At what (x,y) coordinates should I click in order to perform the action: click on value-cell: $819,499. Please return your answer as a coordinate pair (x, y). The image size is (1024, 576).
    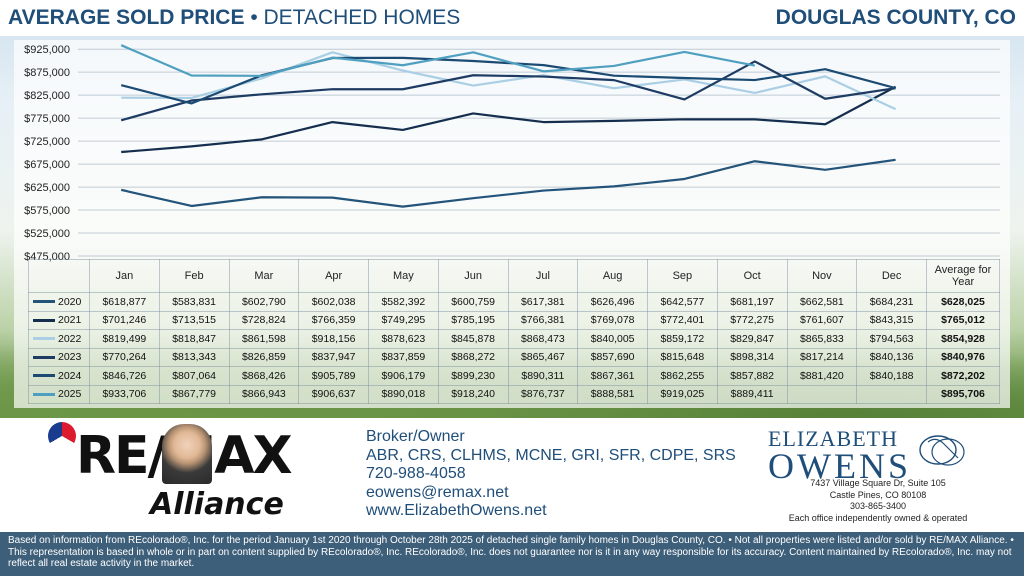
    Looking at the image, I should click on (124, 339).